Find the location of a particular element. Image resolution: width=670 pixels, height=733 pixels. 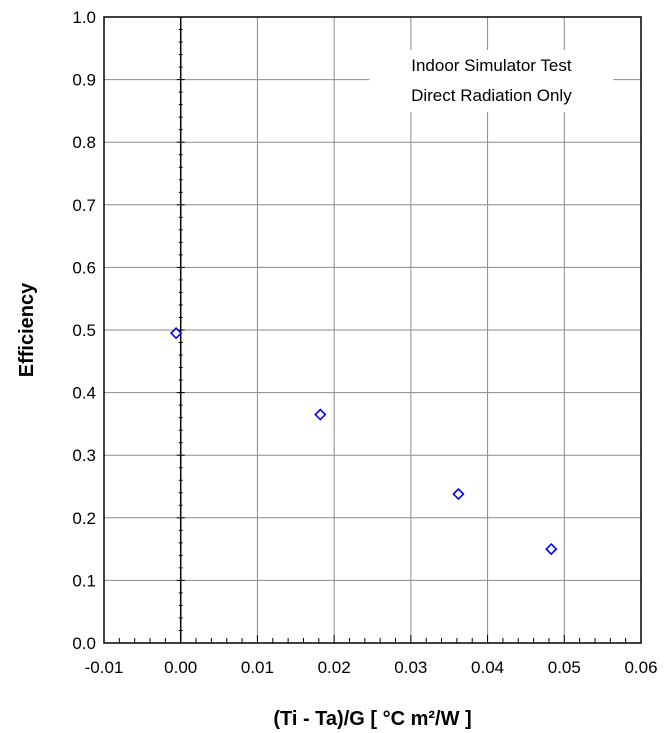

annotation-line-1: Indoor Simulator Test is located at coordinates (491, 65).